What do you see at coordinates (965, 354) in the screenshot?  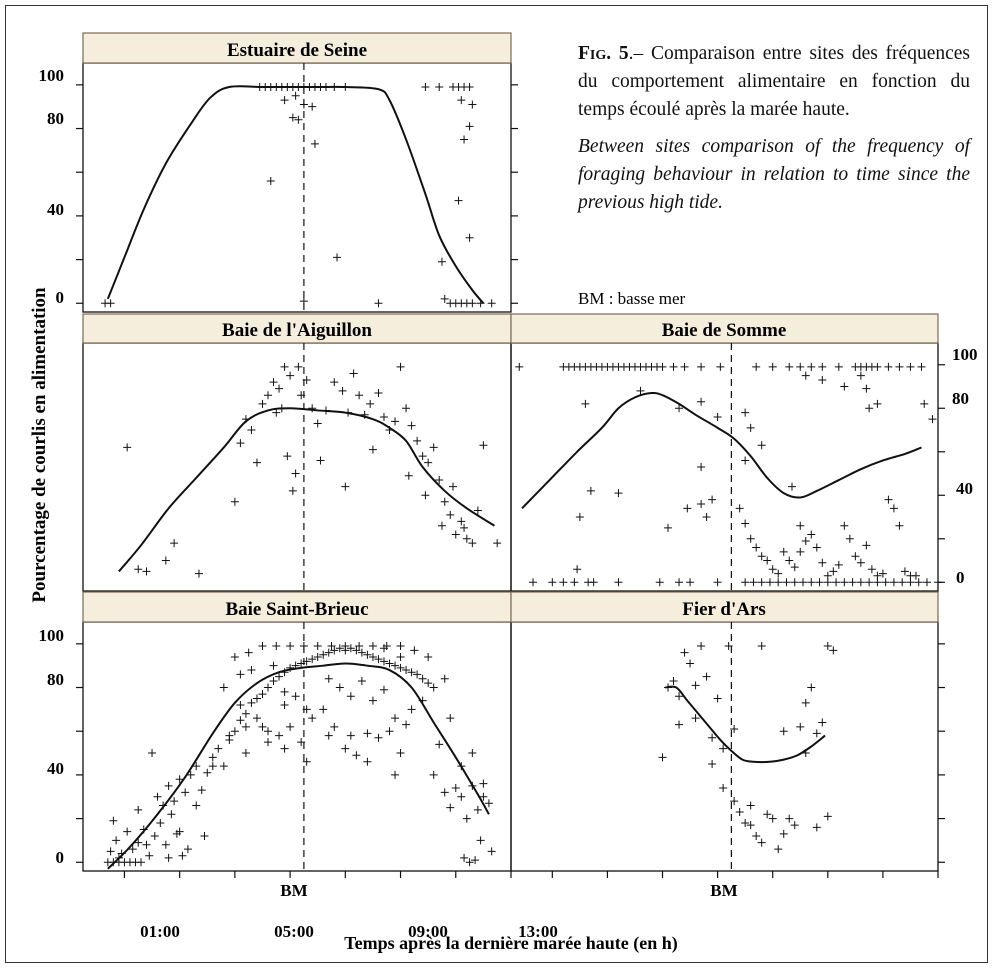 I see `y-tick-label-100-somme: 100` at bounding box center [965, 354].